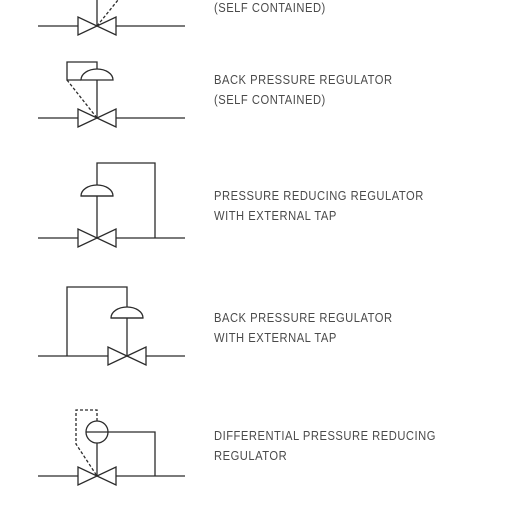 This screenshot has height=512, width=512. What do you see at coordinates (319, 195) in the screenshot?
I see `label-line: PRESSURE REDUCING REGULATOR` at bounding box center [319, 195].